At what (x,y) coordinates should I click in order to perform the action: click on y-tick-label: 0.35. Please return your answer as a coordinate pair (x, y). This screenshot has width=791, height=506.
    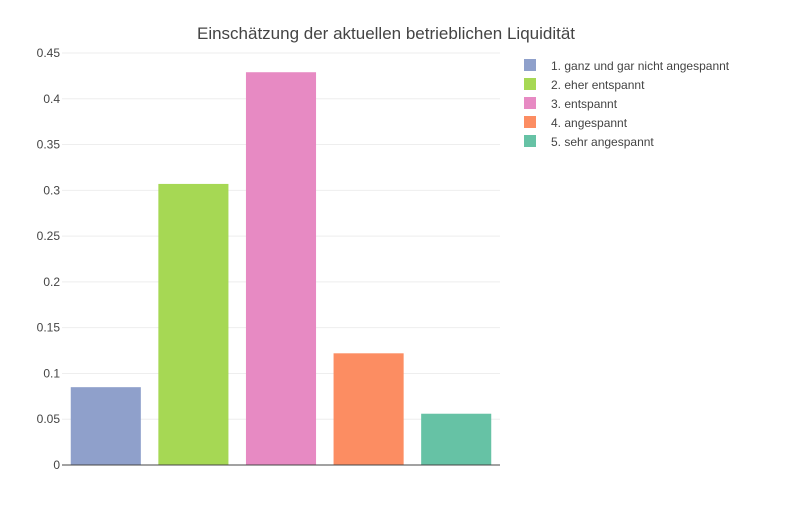
    Looking at the image, I should click on (49, 145).